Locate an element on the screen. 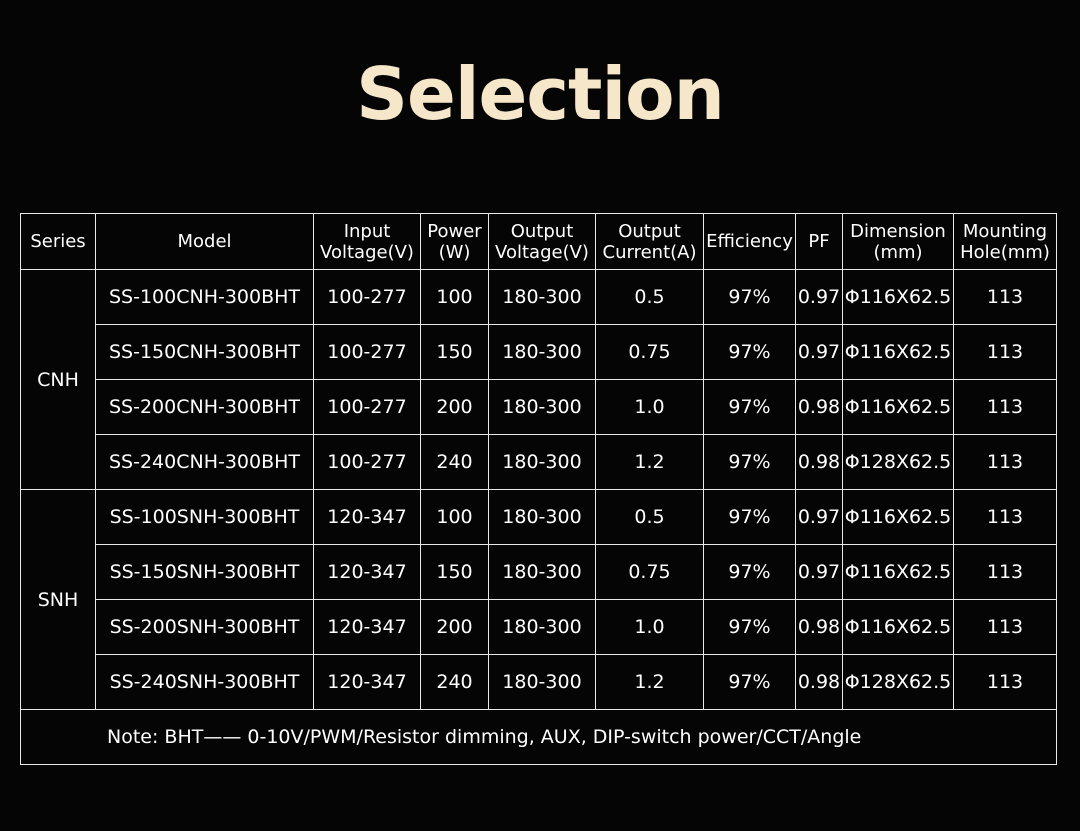  header-text: PF is located at coordinates (819, 241).